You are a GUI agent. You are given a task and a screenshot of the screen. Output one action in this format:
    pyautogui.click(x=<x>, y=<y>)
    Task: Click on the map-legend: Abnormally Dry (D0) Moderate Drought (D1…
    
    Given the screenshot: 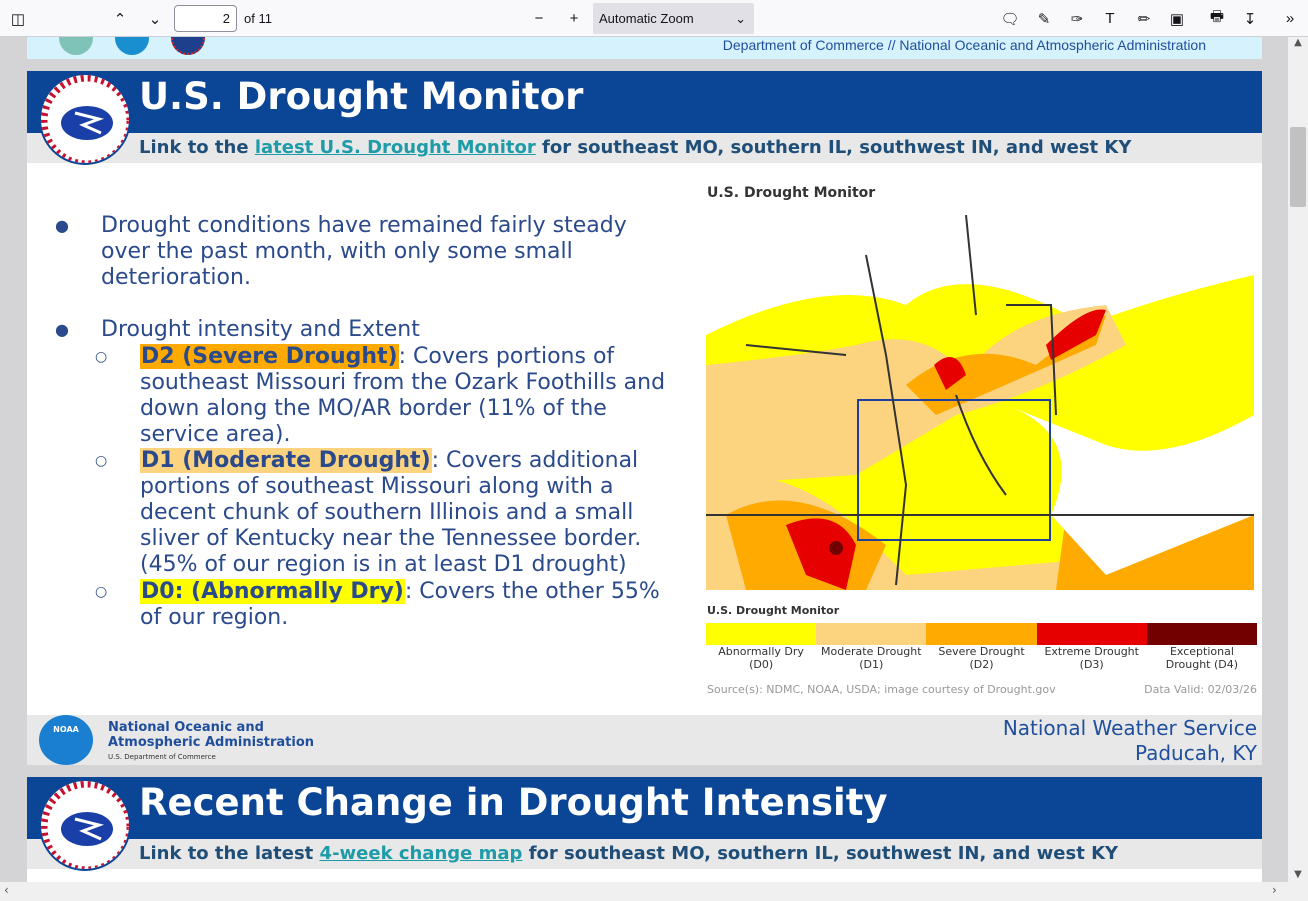 What is the action you would take?
    pyautogui.click(x=982, y=647)
    